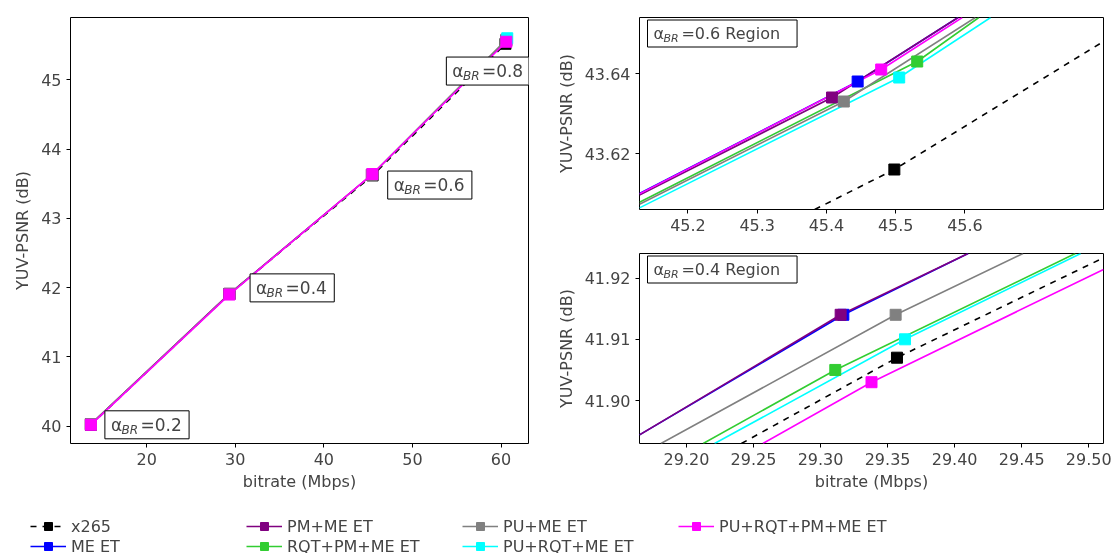  What do you see at coordinates (51, 219) in the screenshot?
I see `y-tick-label: 43` at bounding box center [51, 219].